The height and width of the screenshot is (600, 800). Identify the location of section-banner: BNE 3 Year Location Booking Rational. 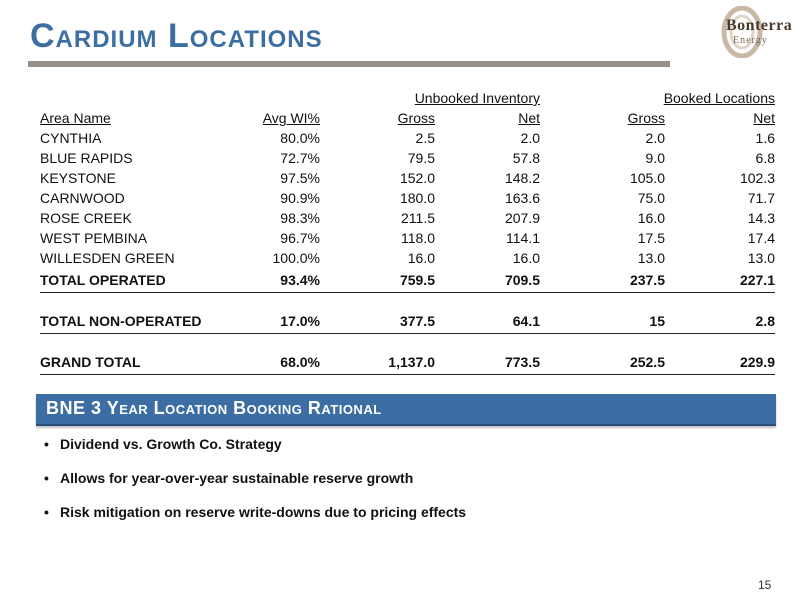
(406, 410).